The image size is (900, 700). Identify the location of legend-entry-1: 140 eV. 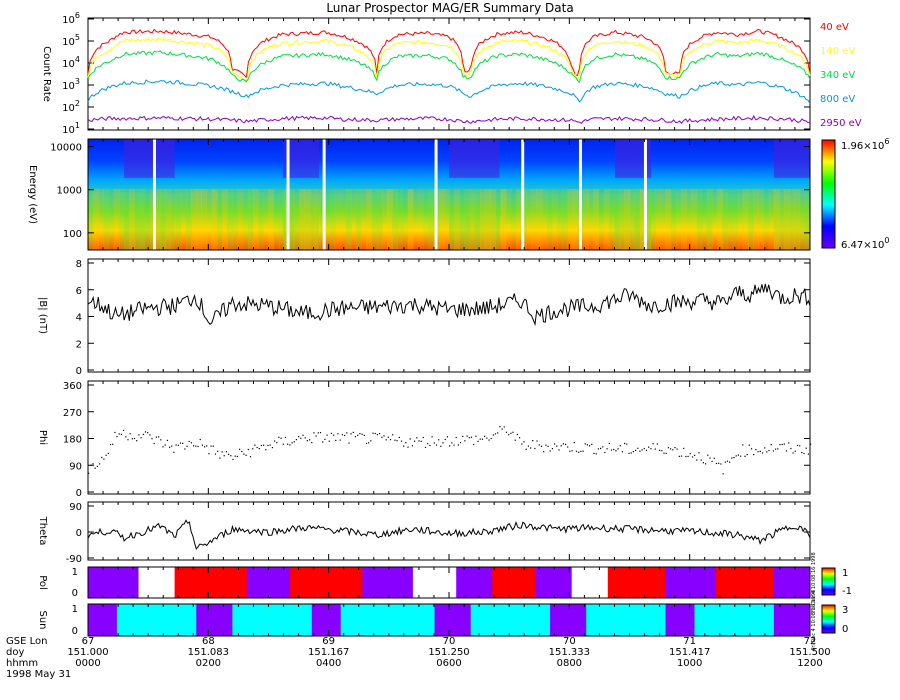
(837, 51).